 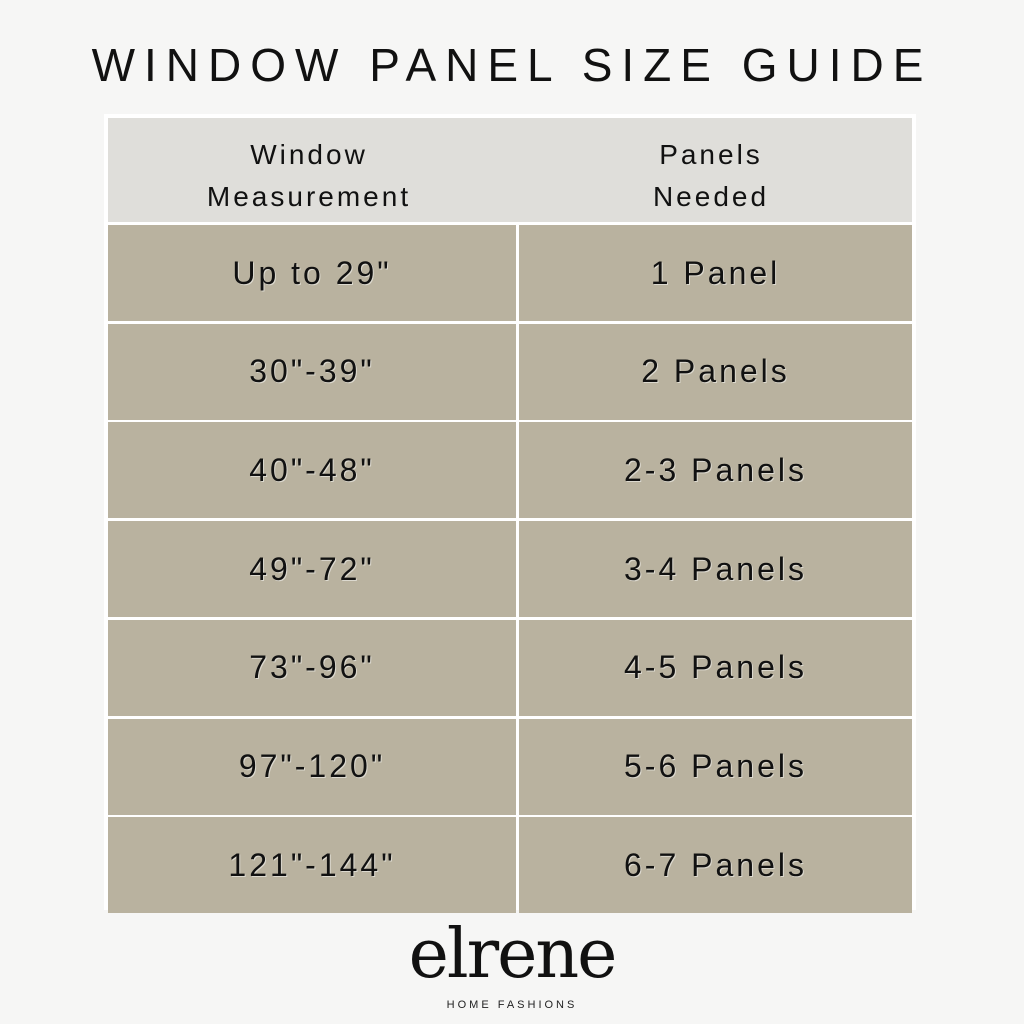 What do you see at coordinates (715, 273) in the screenshot?
I see `panels-cell: 1 Panel` at bounding box center [715, 273].